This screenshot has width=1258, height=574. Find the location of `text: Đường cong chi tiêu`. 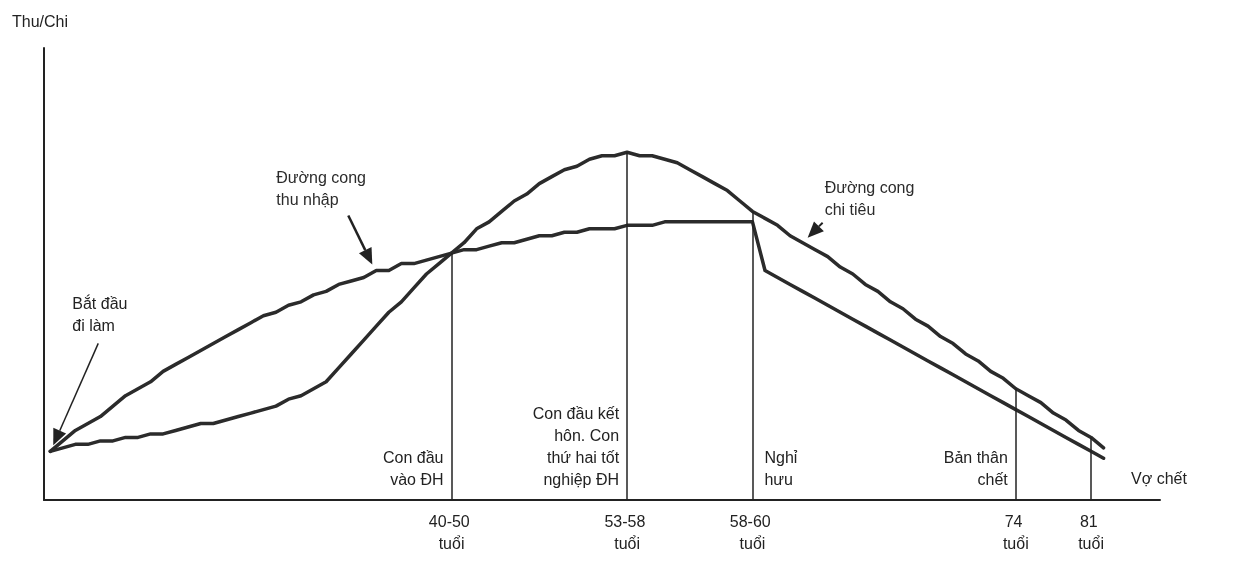

text: Đường cong chi tiêu is located at coordinates (869, 199).